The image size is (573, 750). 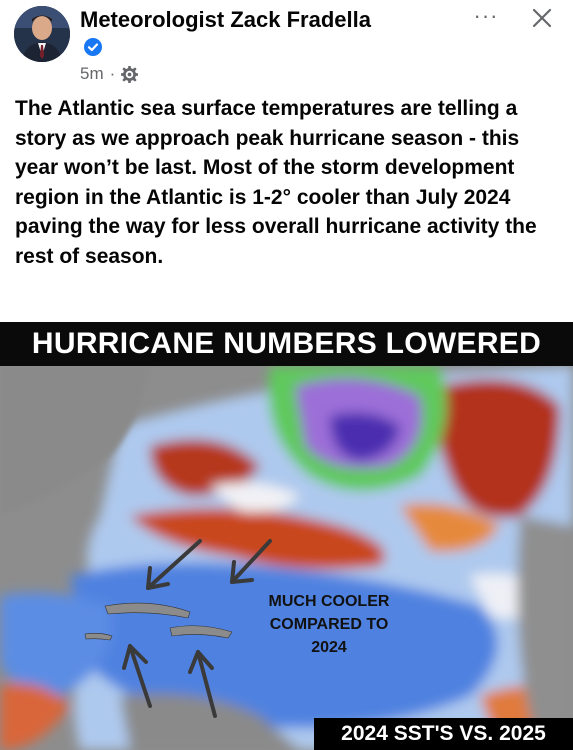 What do you see at coordinates (42, 34) in the screenshot?
I see `avatar` at bounding box center [42, 34].